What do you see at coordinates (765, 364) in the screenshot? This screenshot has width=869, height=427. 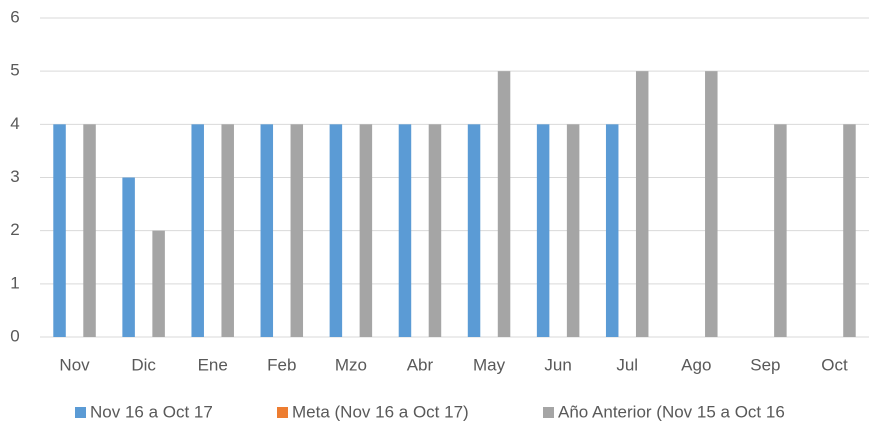 I see `x-tick-label: Sep` at bounding box center [765, 364].